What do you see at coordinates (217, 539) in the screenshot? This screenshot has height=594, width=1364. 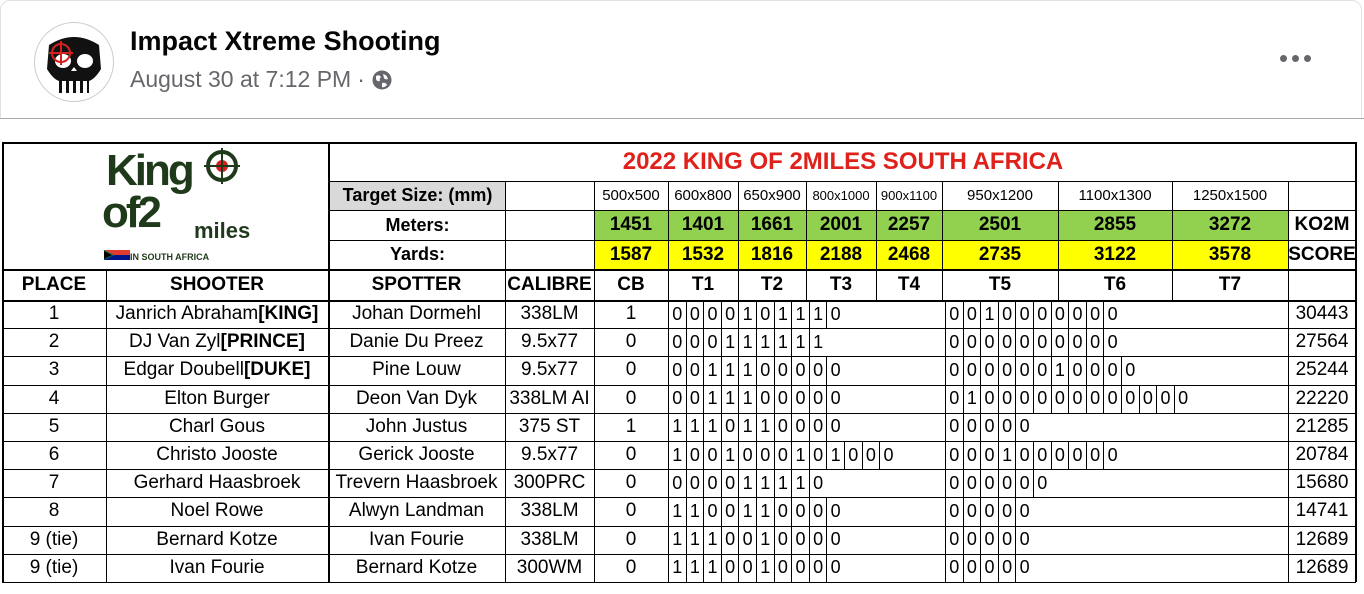 I see `shooter-name: Bernard Kotze` at bounding box center [217, 539].